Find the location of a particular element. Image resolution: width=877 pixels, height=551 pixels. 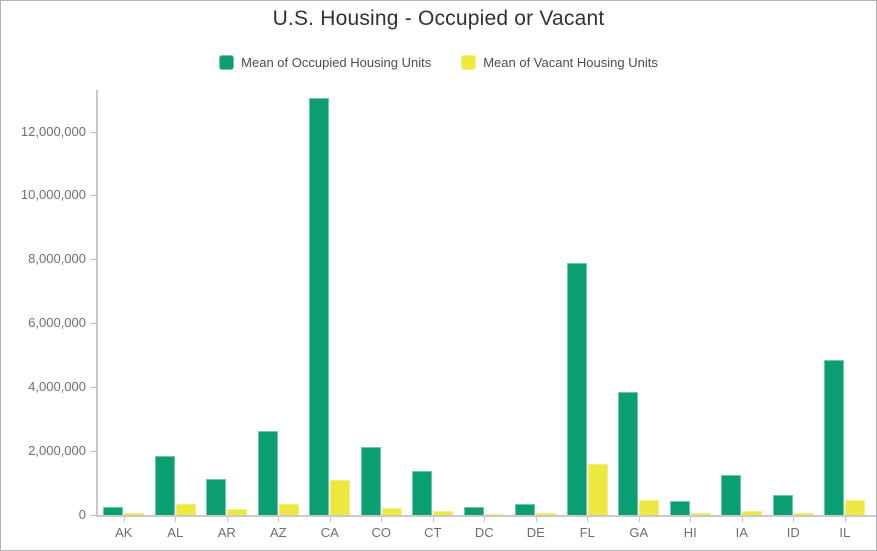

x-axis-label-HI: HI is located at coordinates (690, 532).